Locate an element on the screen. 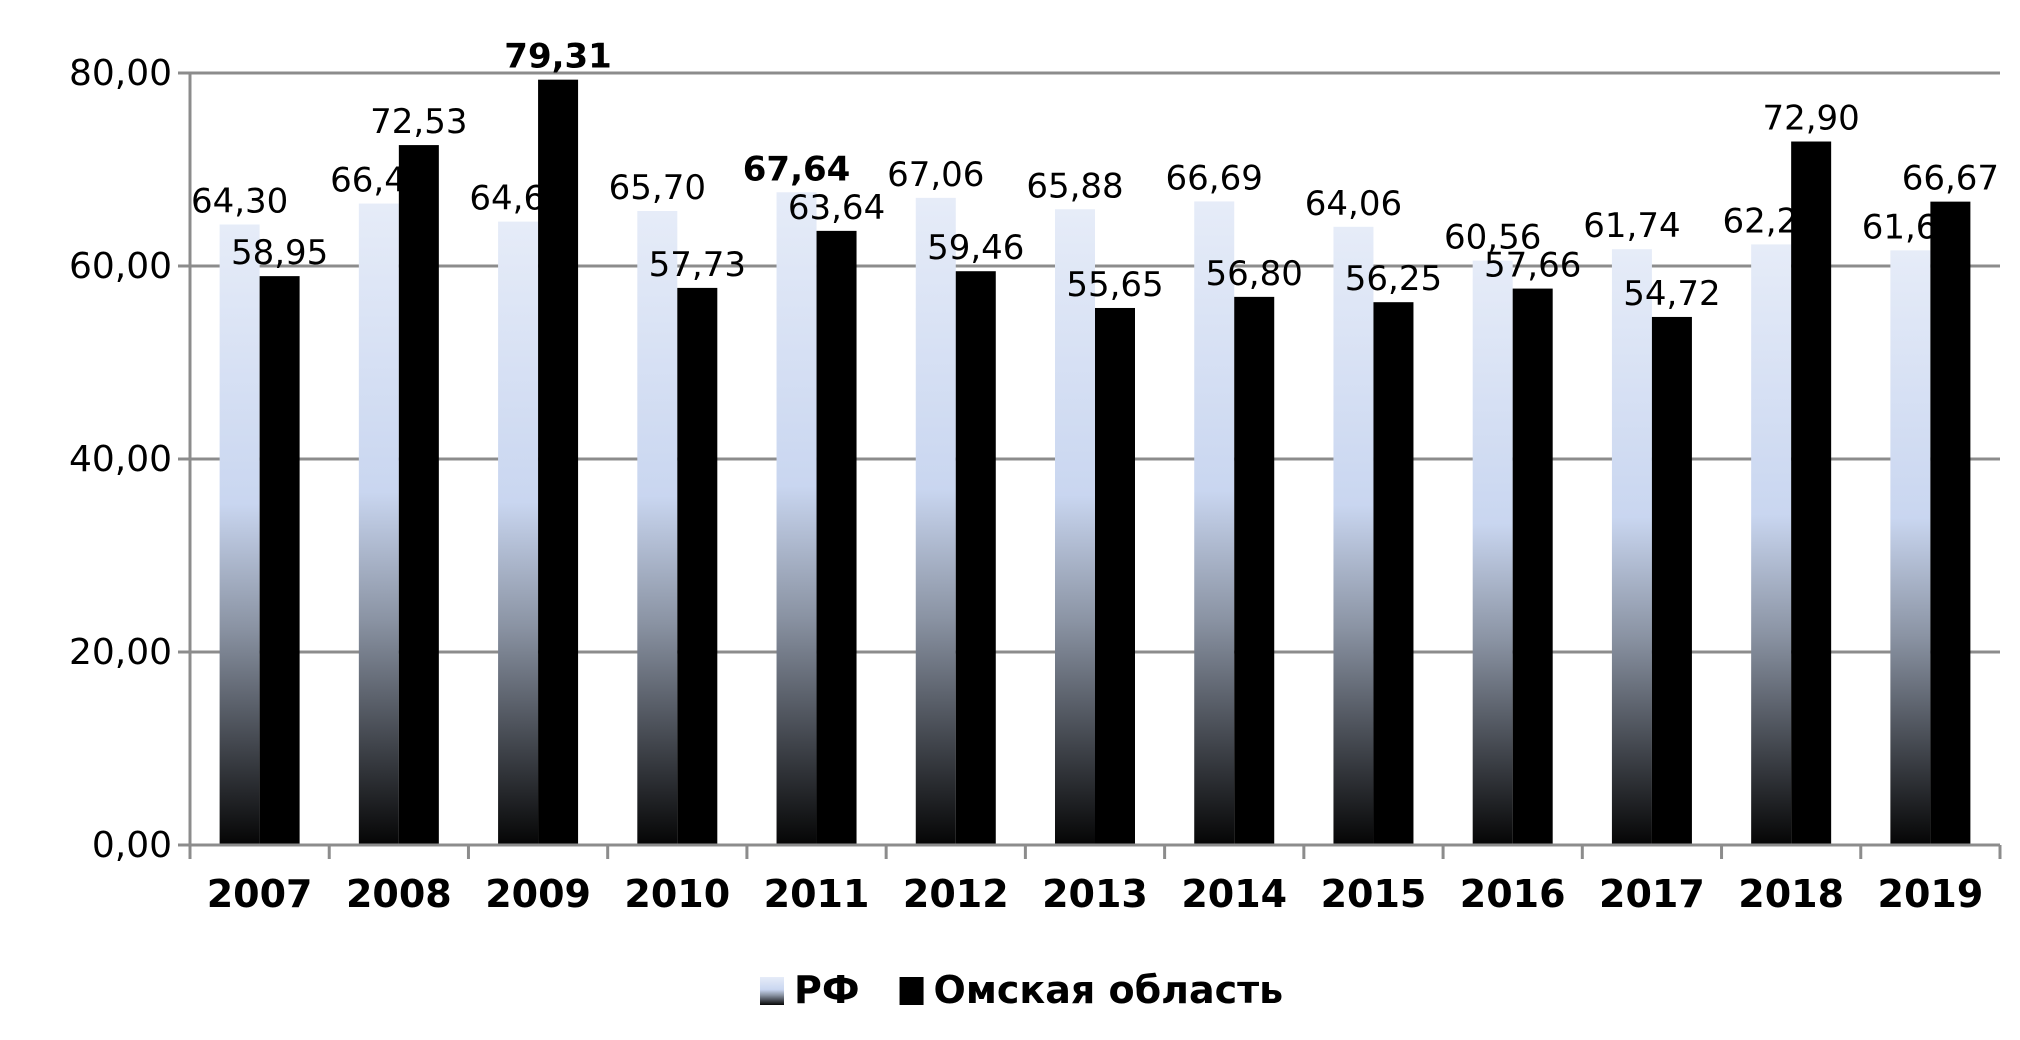 Image resolution: width=2020 pixels, height=1040 pixels. data-label-omsk: 56,80 is located at coordinates (1254, 274).